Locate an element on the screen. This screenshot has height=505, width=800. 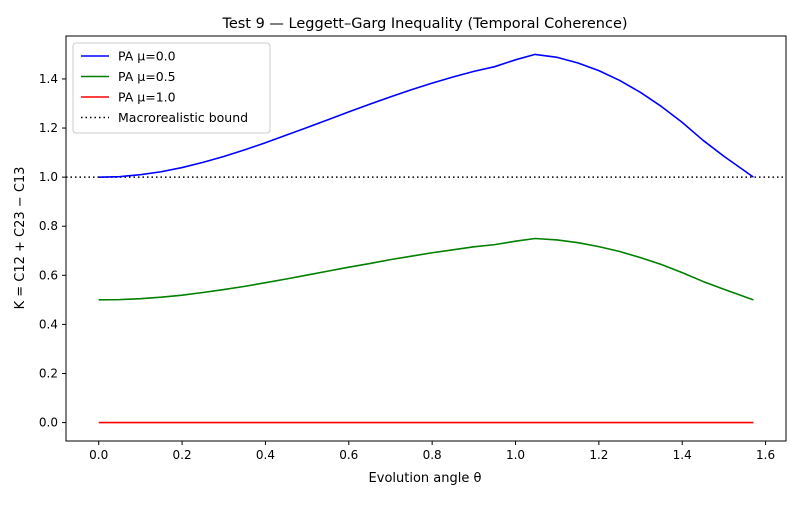
x-tick-label: 0.0 is located at coordinates (98, 455).